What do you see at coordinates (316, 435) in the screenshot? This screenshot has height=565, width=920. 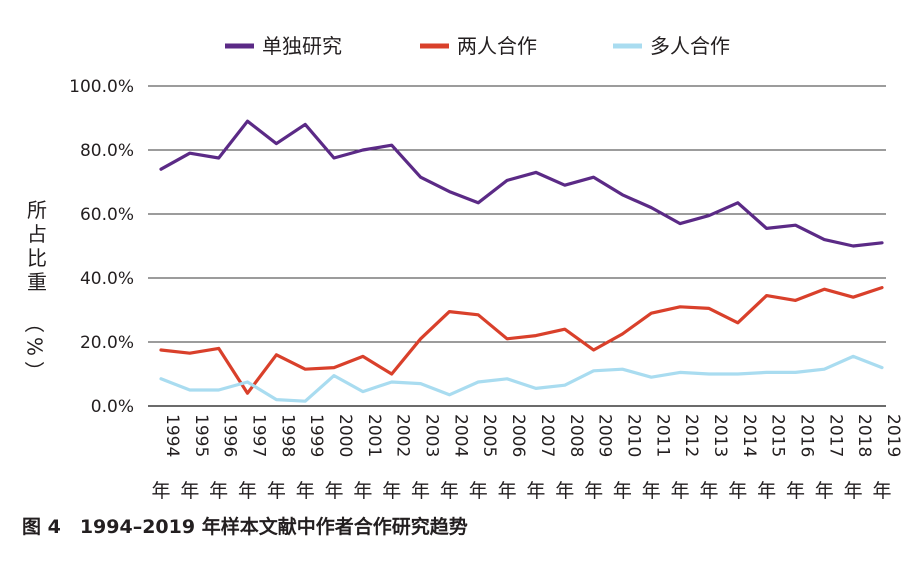 I see `svg-text: 1999` at bounding box center [316, 435].